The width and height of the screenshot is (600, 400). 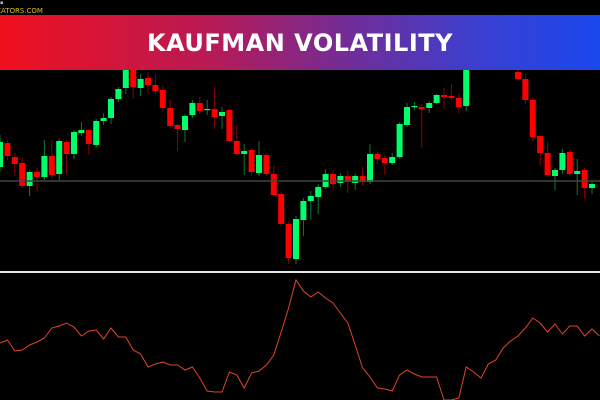 What do you see at coordinates (21, 11) in the screenshot?
I see `watermark: ICATORS.COM` at bounding box center [21, 11].